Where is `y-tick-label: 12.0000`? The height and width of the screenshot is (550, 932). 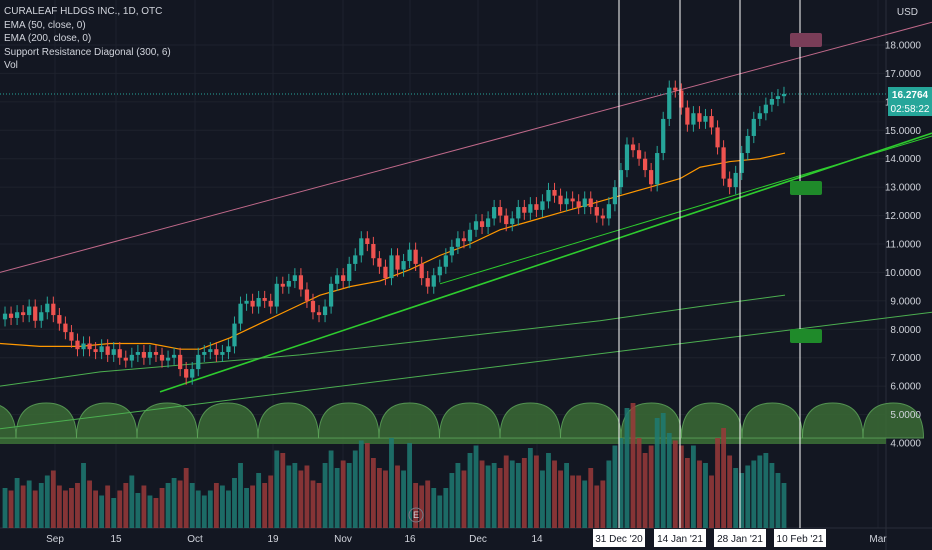
y-tick-label: 12.0000 is located at coordinates (903, 216).